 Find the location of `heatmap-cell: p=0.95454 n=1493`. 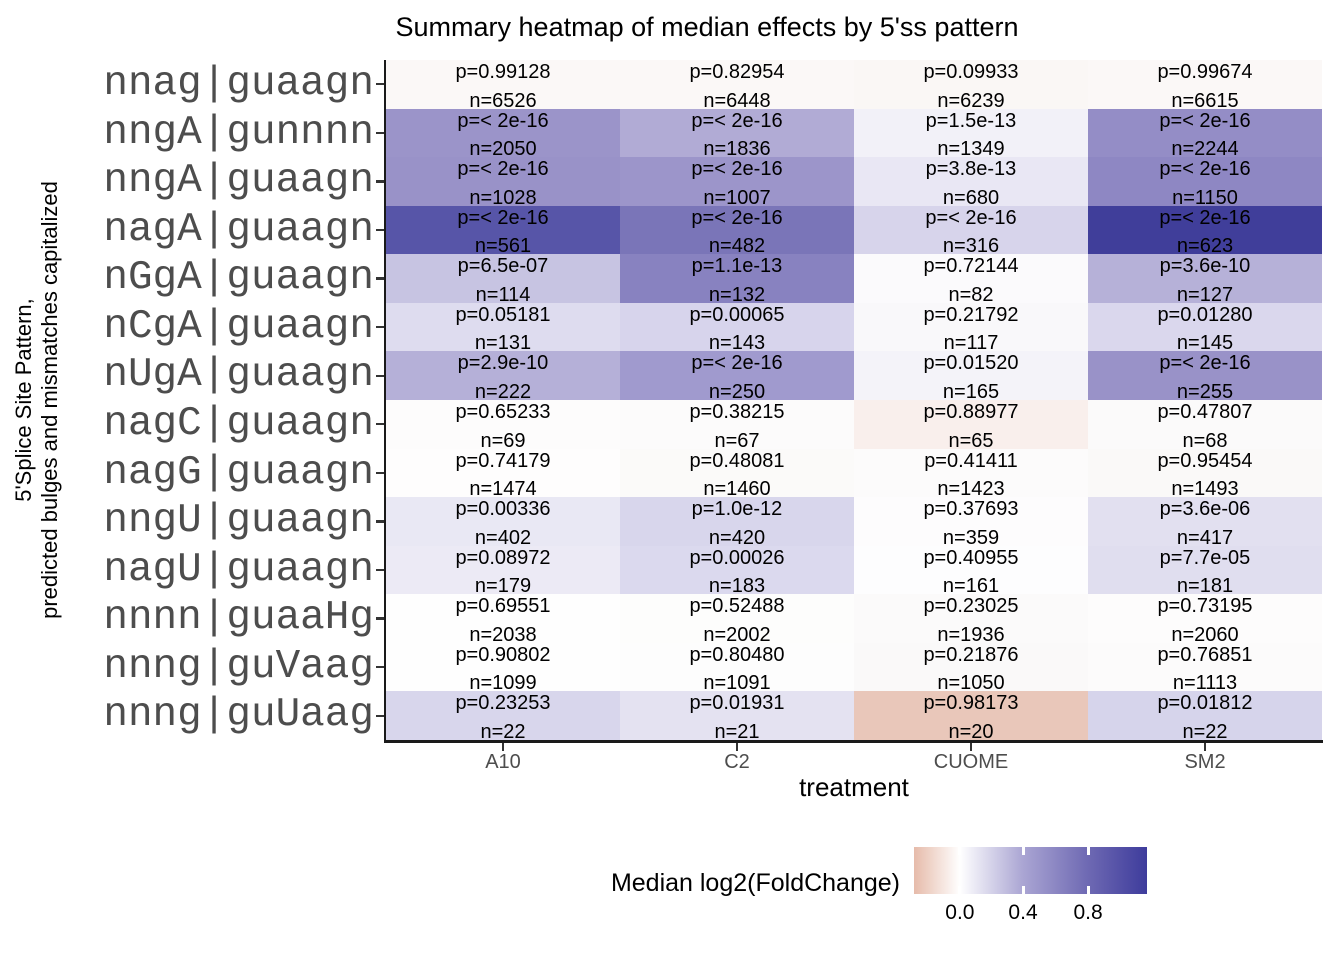

heatmap-cell: p=0.95454 n=1493 is located at coordinates (1205, 474).